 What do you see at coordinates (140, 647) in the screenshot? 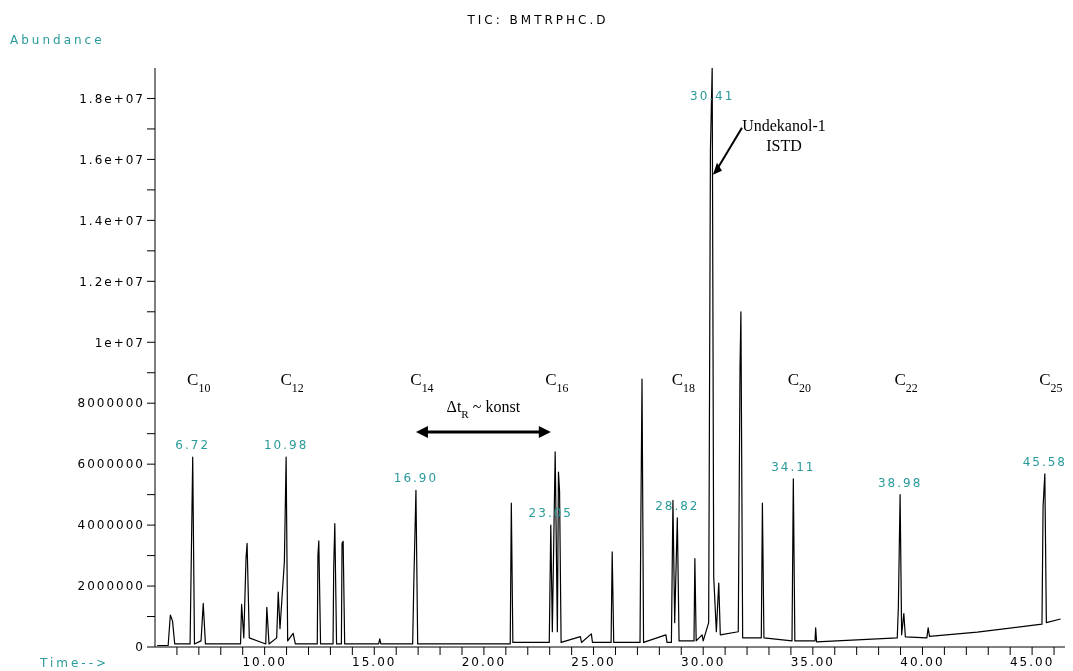
I see `y-tick-label: 0` at bounding box center [140, 647].